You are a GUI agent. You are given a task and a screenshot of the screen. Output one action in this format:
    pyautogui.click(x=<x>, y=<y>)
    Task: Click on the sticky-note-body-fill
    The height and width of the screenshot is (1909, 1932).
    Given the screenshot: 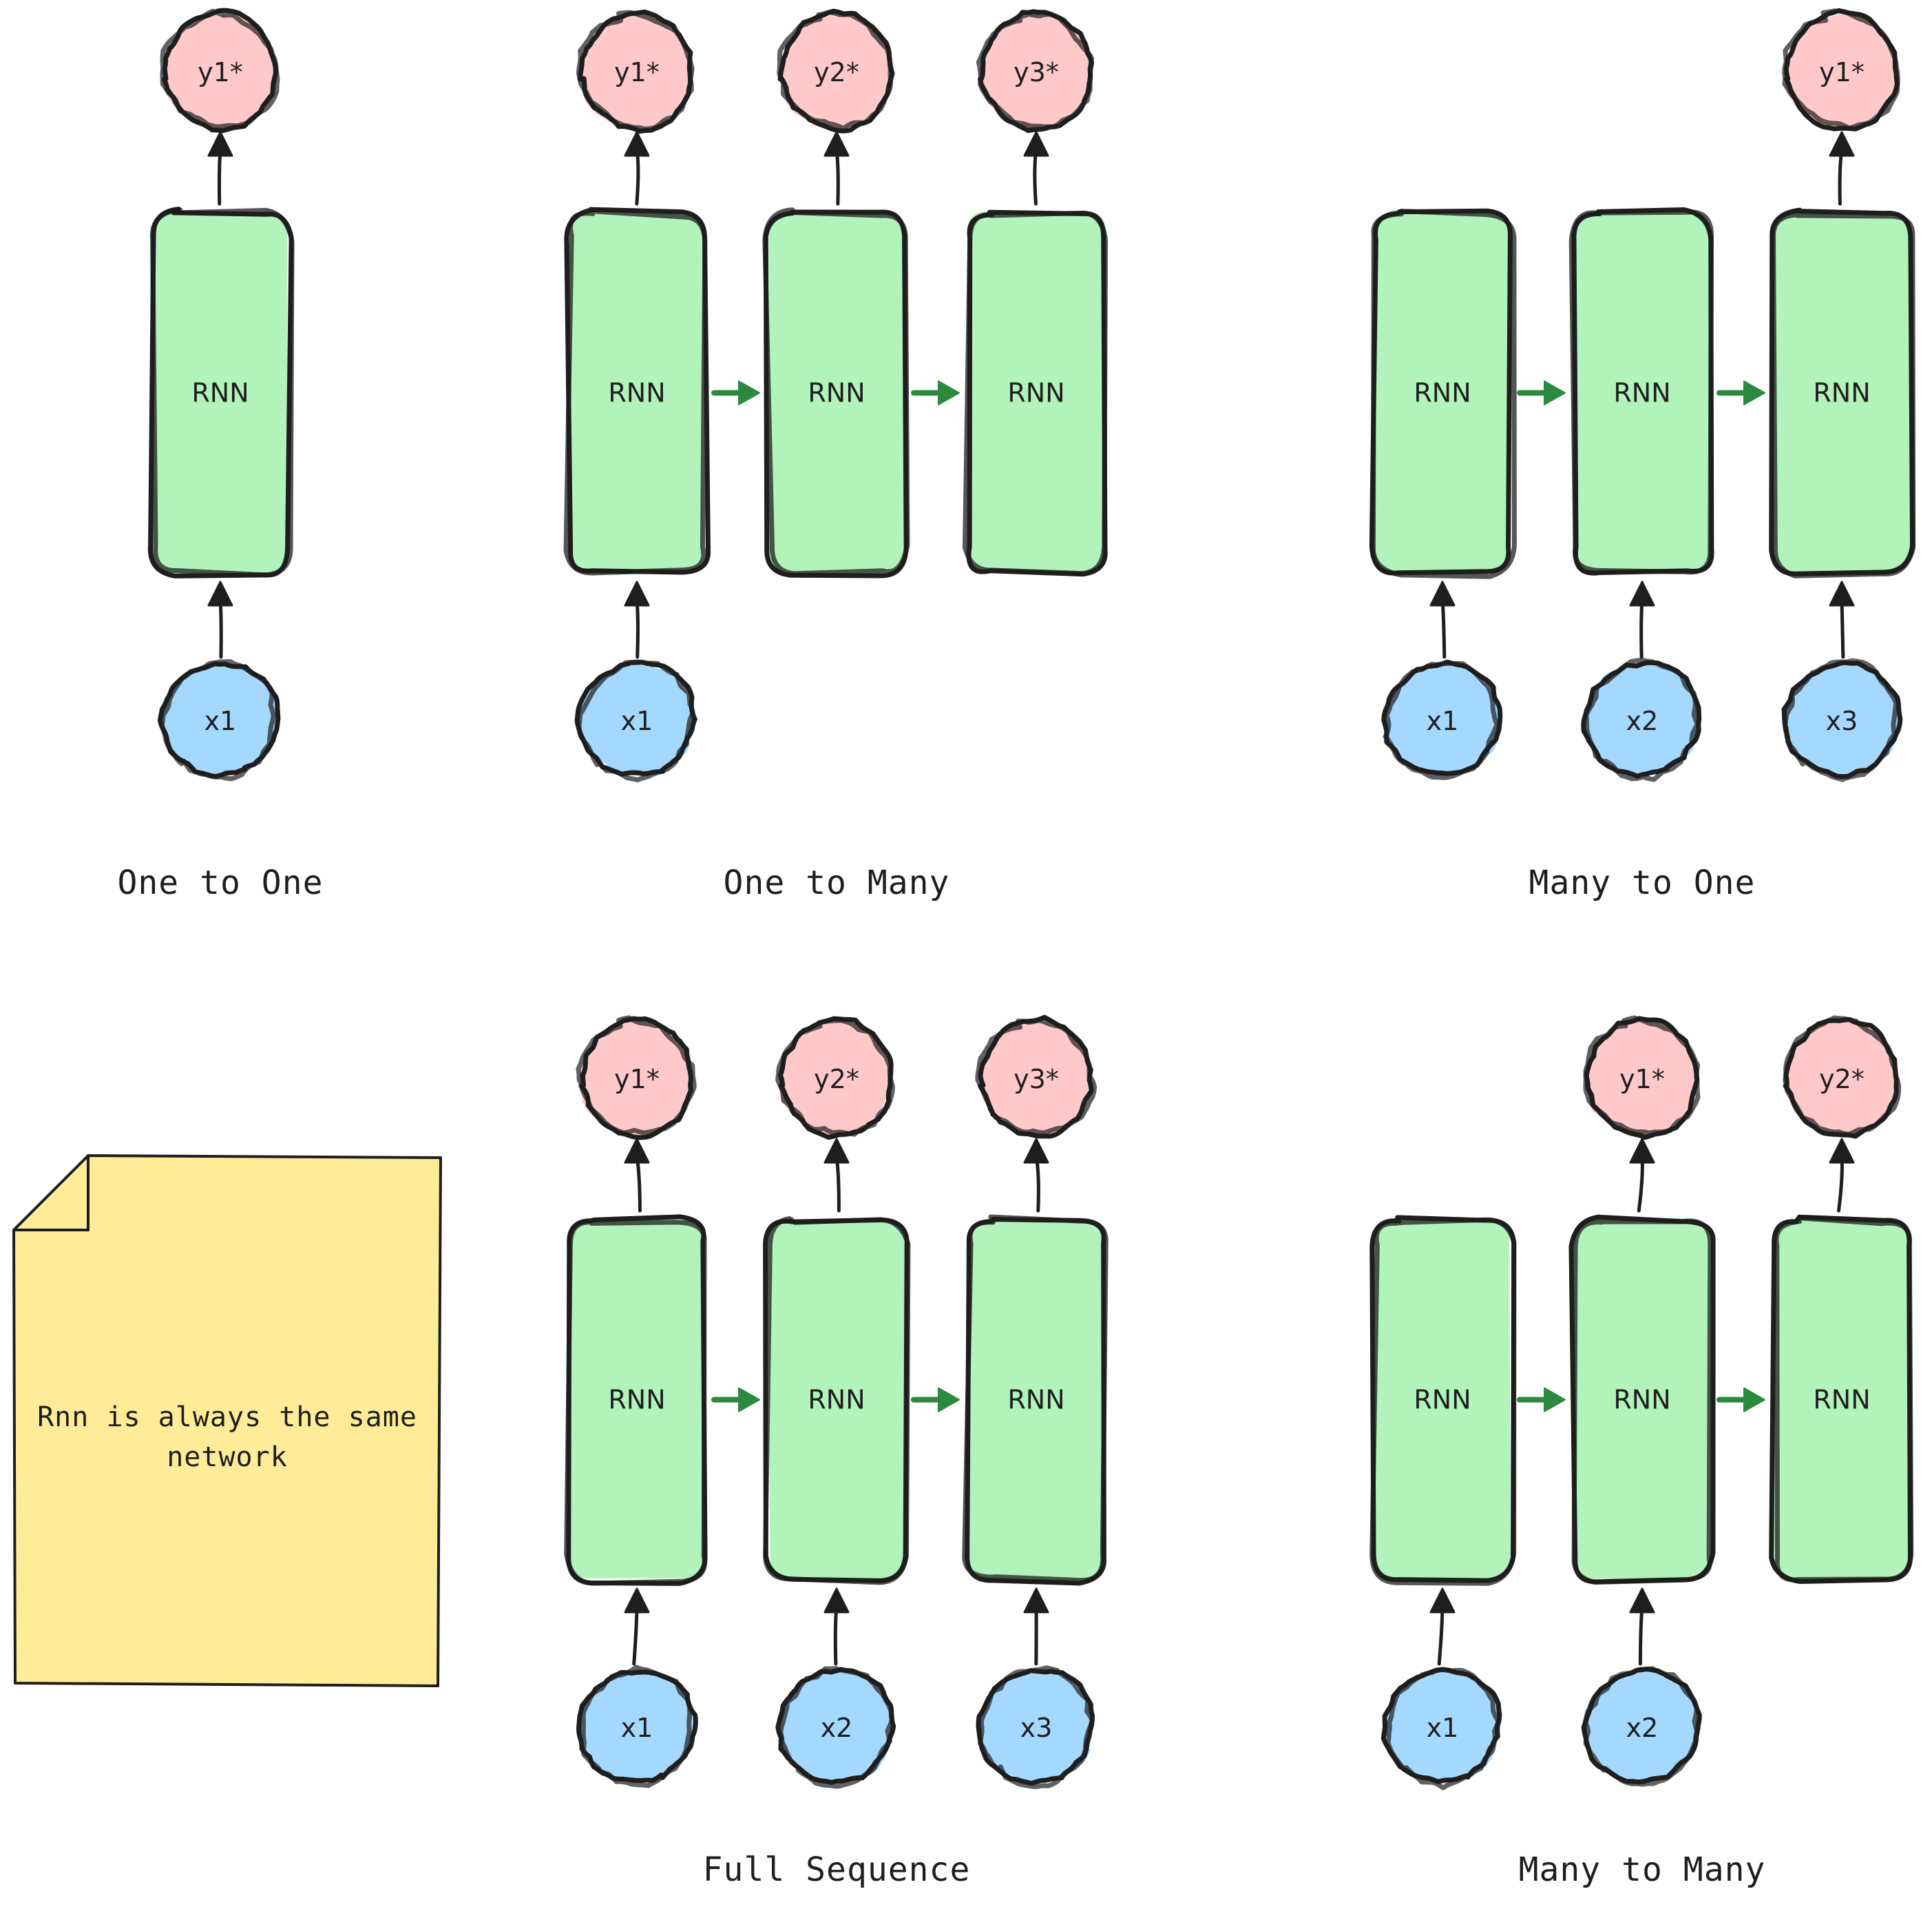 What is the action you would take?
    pyautogui.click(x=227, y=1421)
    